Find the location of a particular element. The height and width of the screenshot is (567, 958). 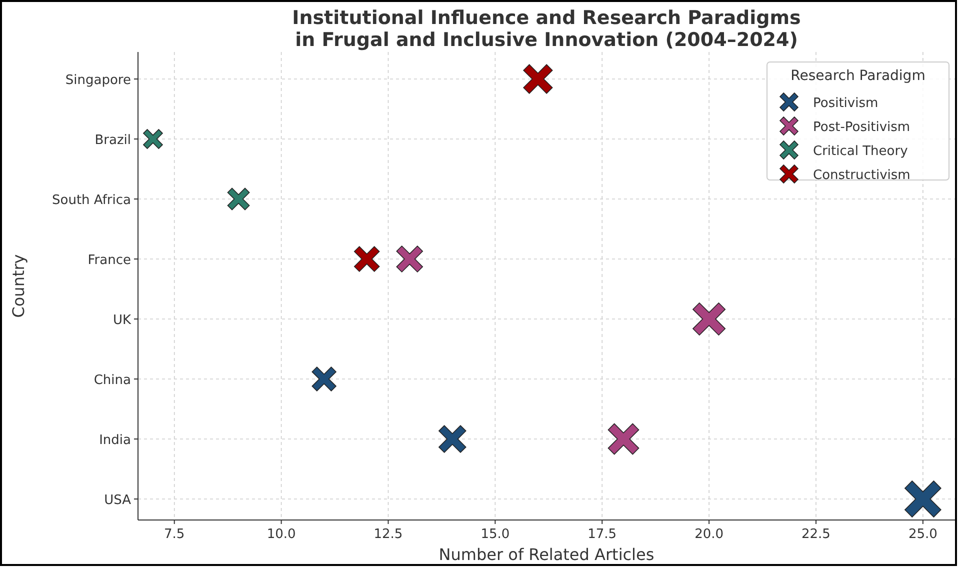

x-axis-title: Number of Related Articles is located at coordinates (546, 554).